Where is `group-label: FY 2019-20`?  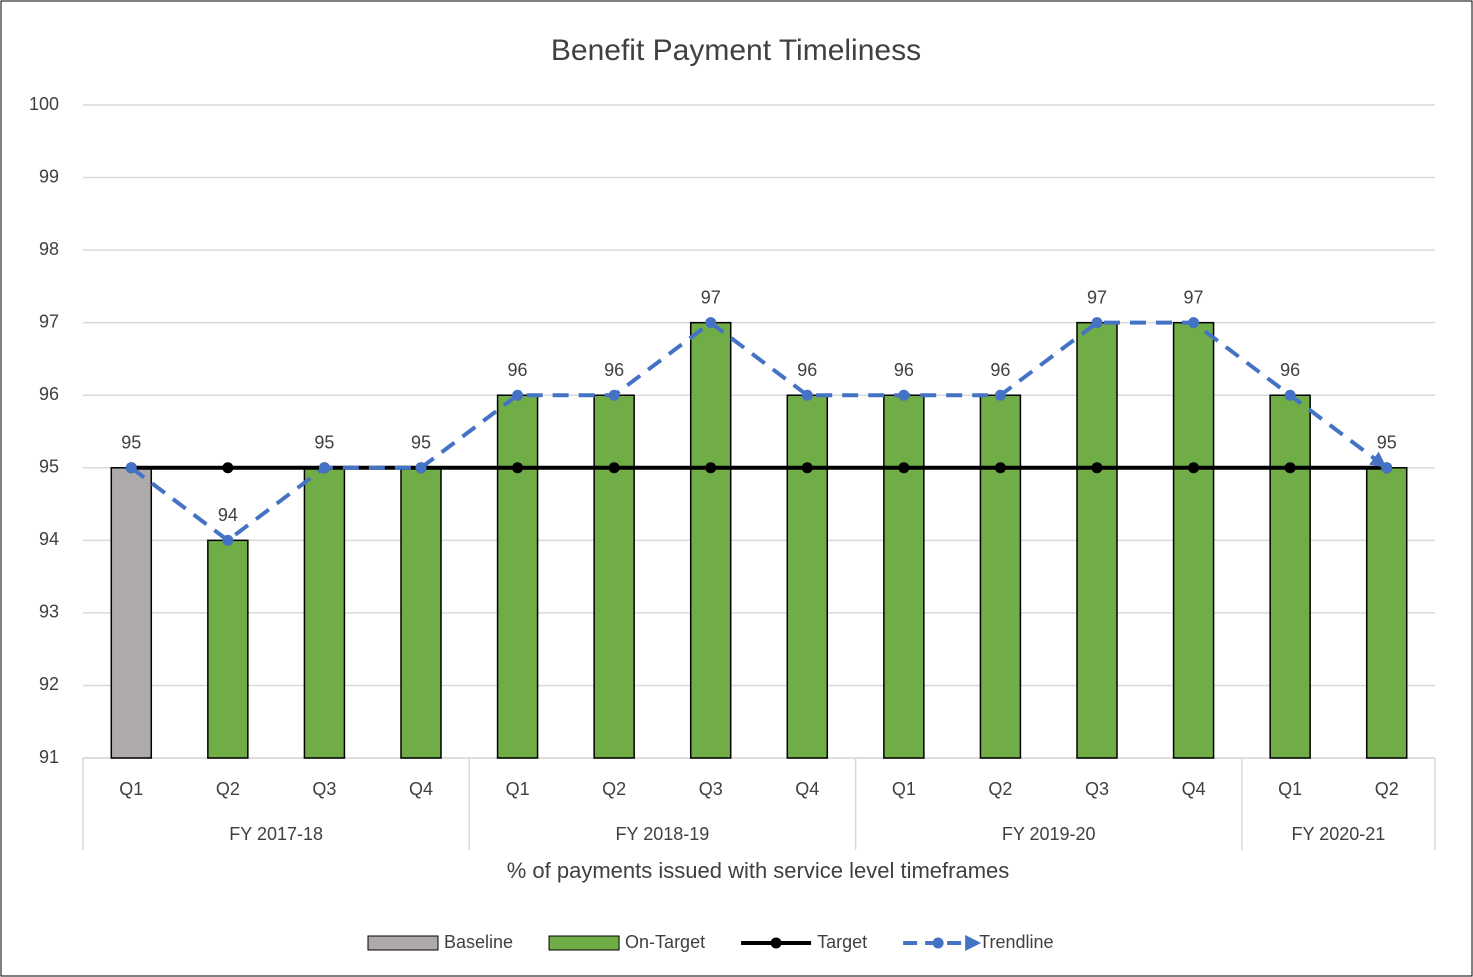
group-label: FY 2019-20 is located at coordinates (1049, 834).